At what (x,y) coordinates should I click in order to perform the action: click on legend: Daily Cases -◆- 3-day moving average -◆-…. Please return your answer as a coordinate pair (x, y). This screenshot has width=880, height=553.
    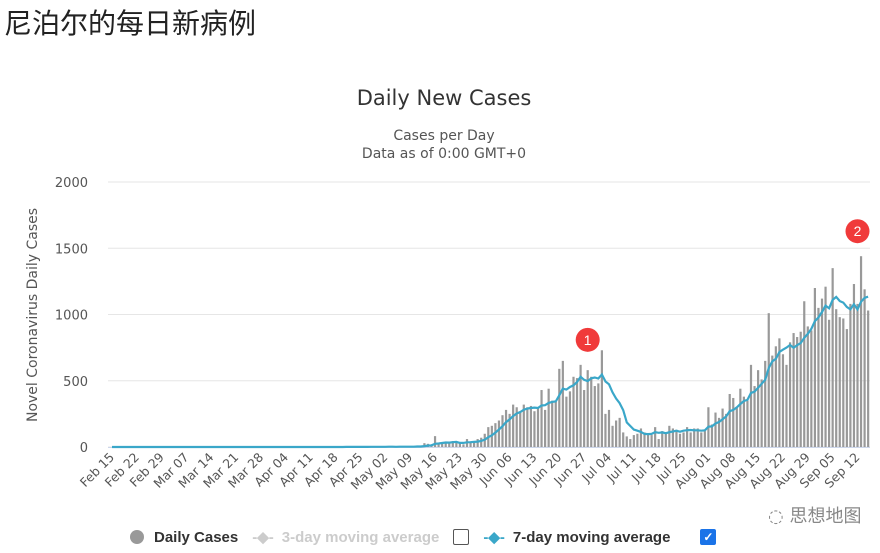
    Looking at the image, I should click on (430, 537).